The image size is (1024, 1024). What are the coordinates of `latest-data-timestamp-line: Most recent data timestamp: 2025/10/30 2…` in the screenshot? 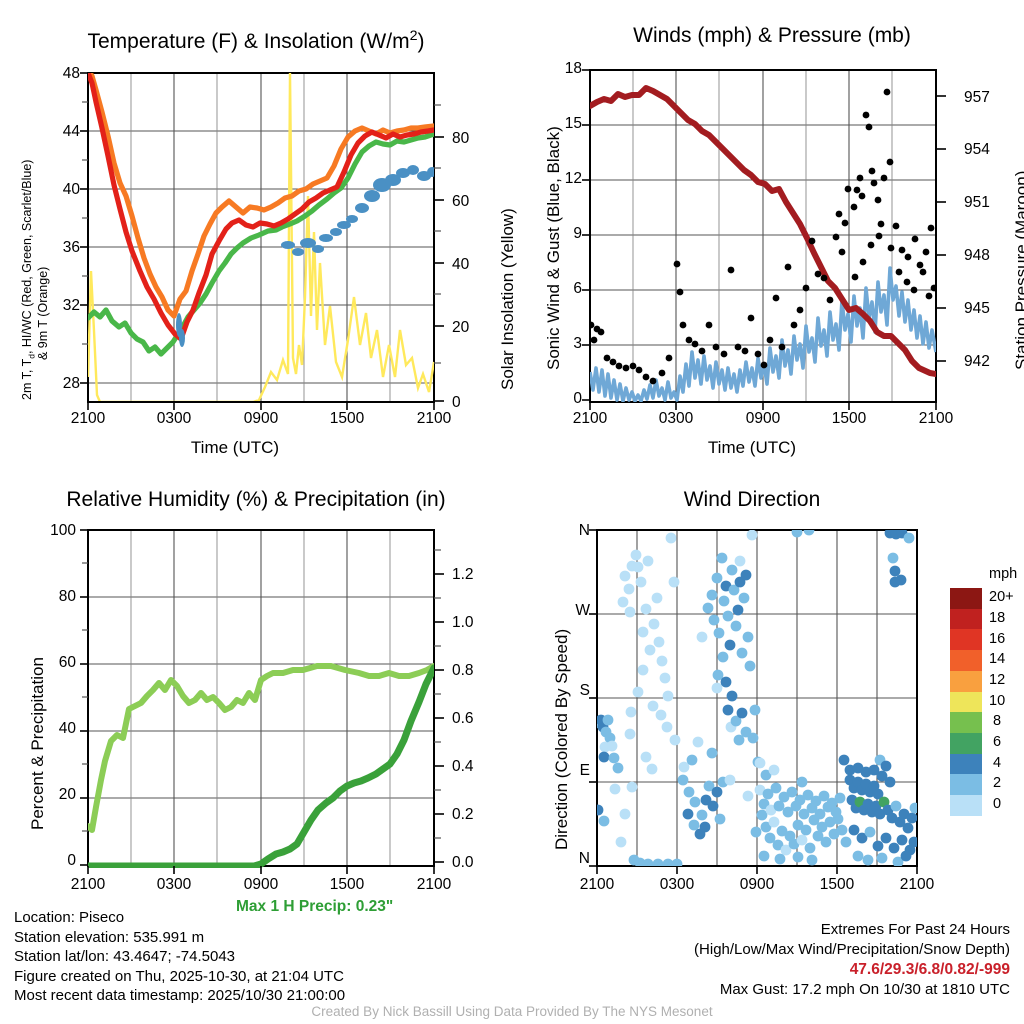 It's located at (180, 995).